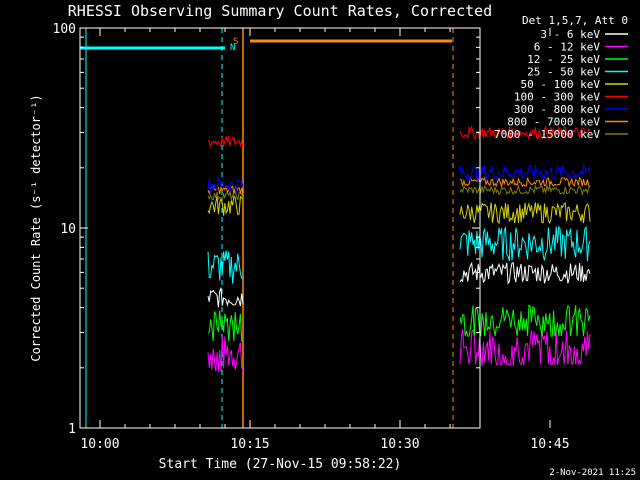 The width and height of the screenshot is (640, 480). I want to click on annotation-label: S, so click(235, 42).